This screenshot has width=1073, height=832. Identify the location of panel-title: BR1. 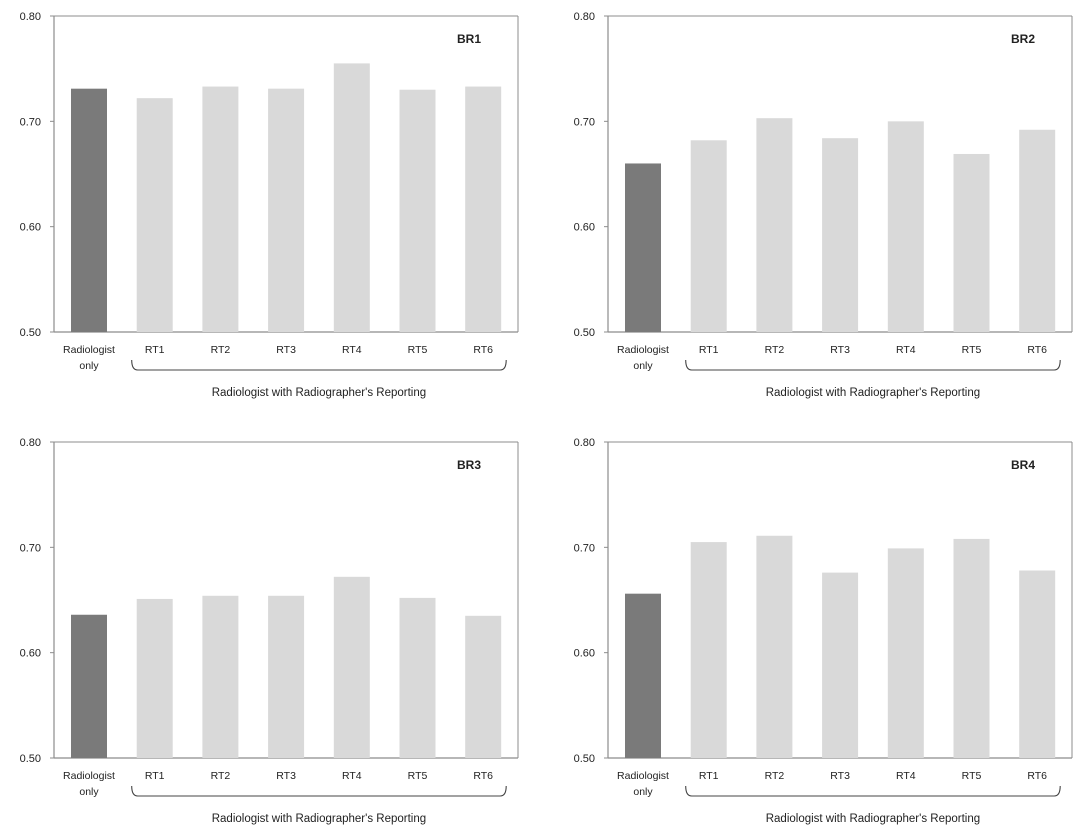
(469, 39).